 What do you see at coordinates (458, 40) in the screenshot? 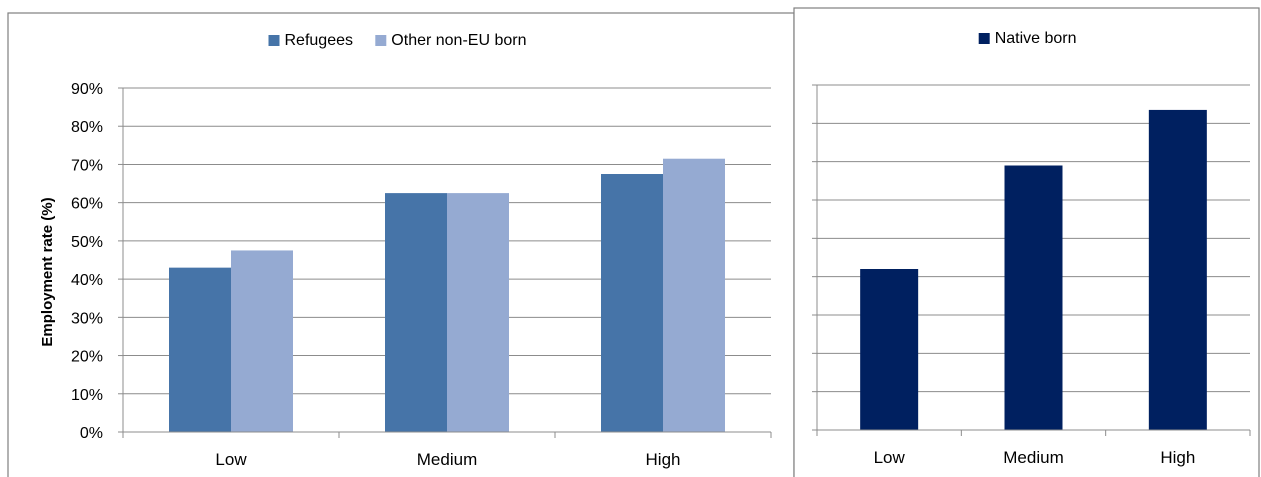
I see `legend-label: Other non-EU born` at bounding box center [458, 40].